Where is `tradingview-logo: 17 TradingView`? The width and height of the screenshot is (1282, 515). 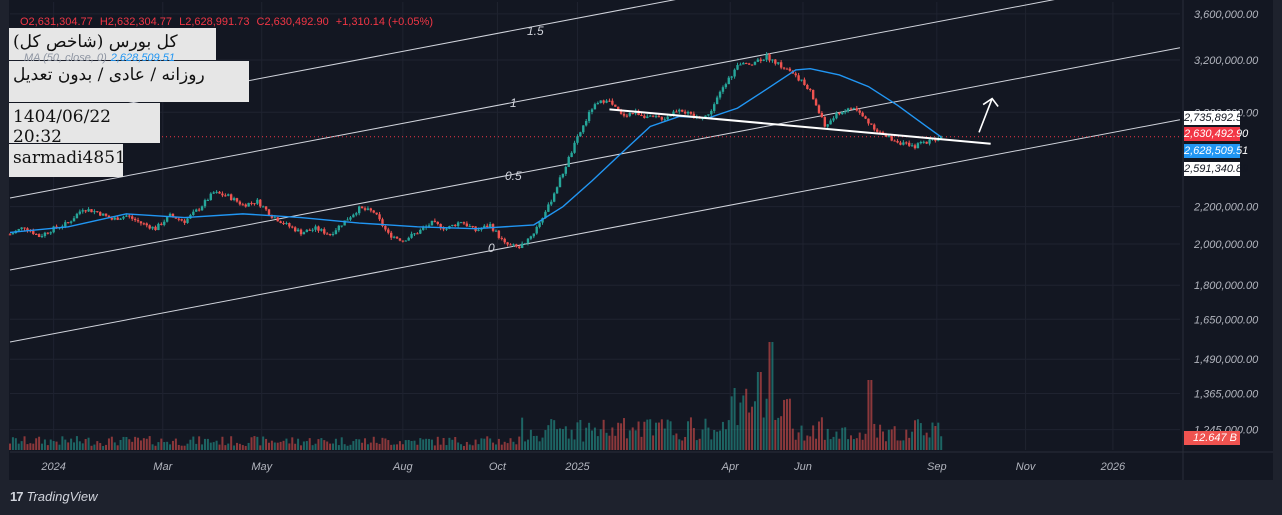
tradingview-logo: 17 TradingView is located at coordinates (54, 496).